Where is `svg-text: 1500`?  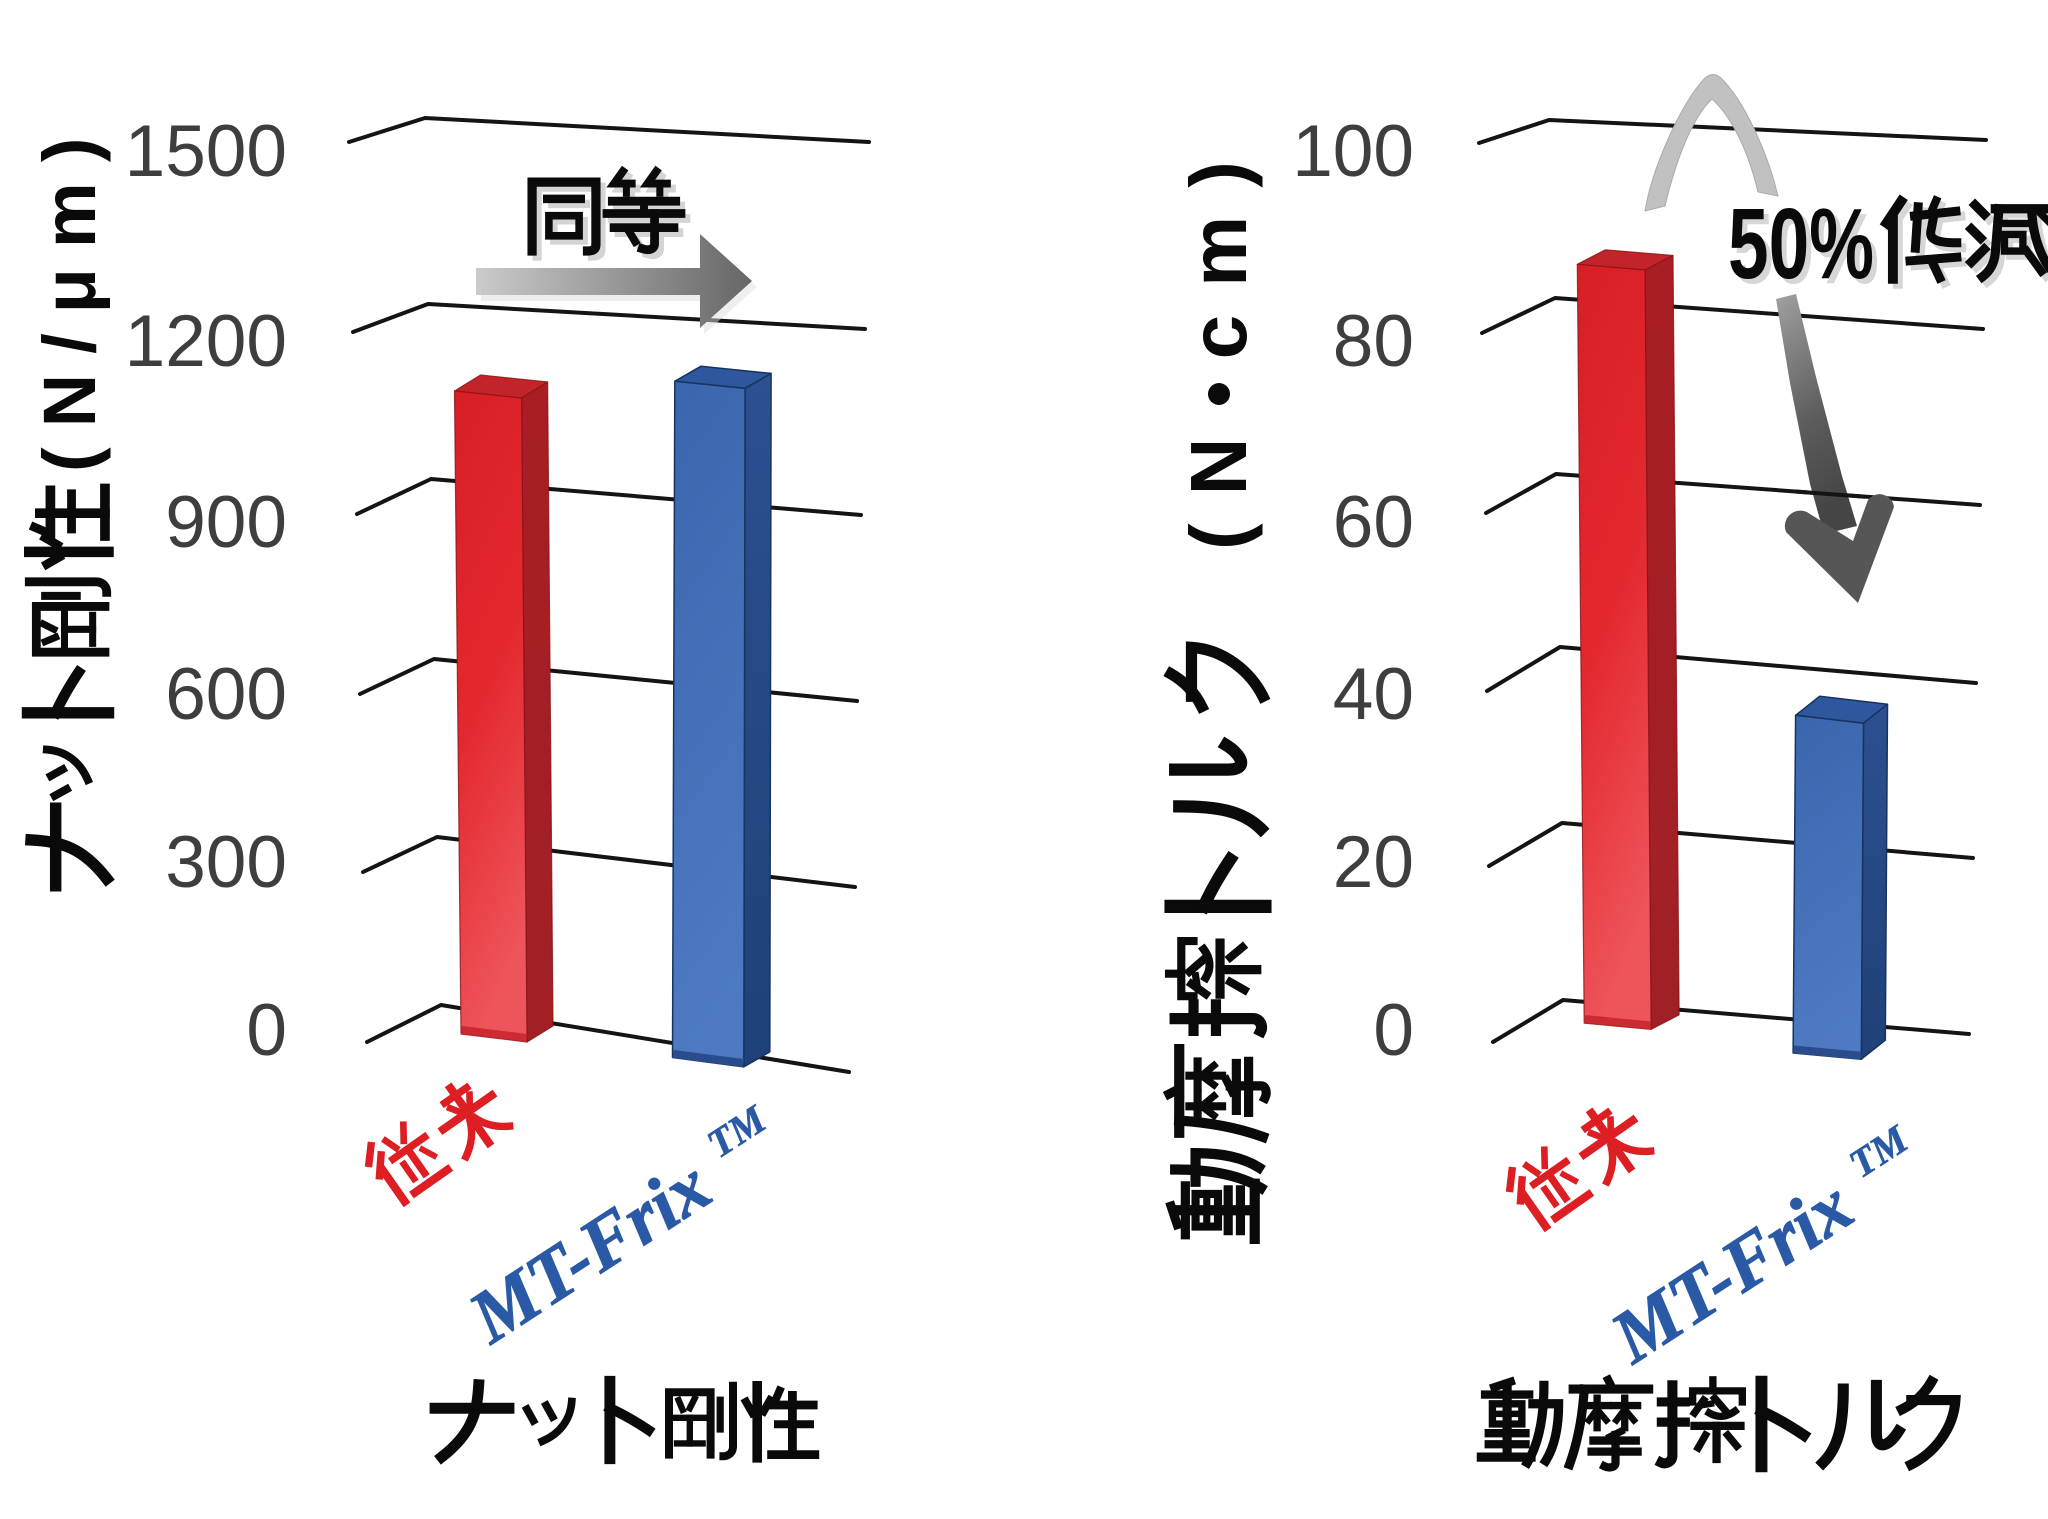 svg-text: 1500 is located at coordinates (206, 151).